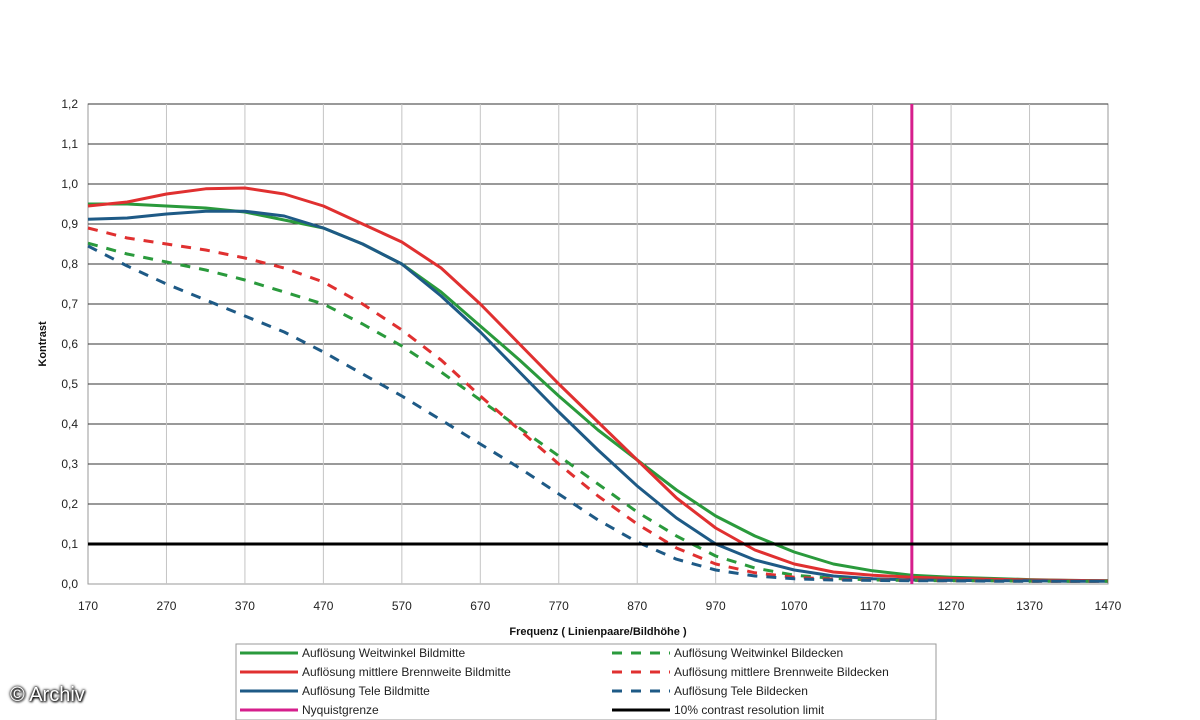  Describe the element at coordinates (637, 606) in the screenshot. I see `x-tick-label: 870` at that location.